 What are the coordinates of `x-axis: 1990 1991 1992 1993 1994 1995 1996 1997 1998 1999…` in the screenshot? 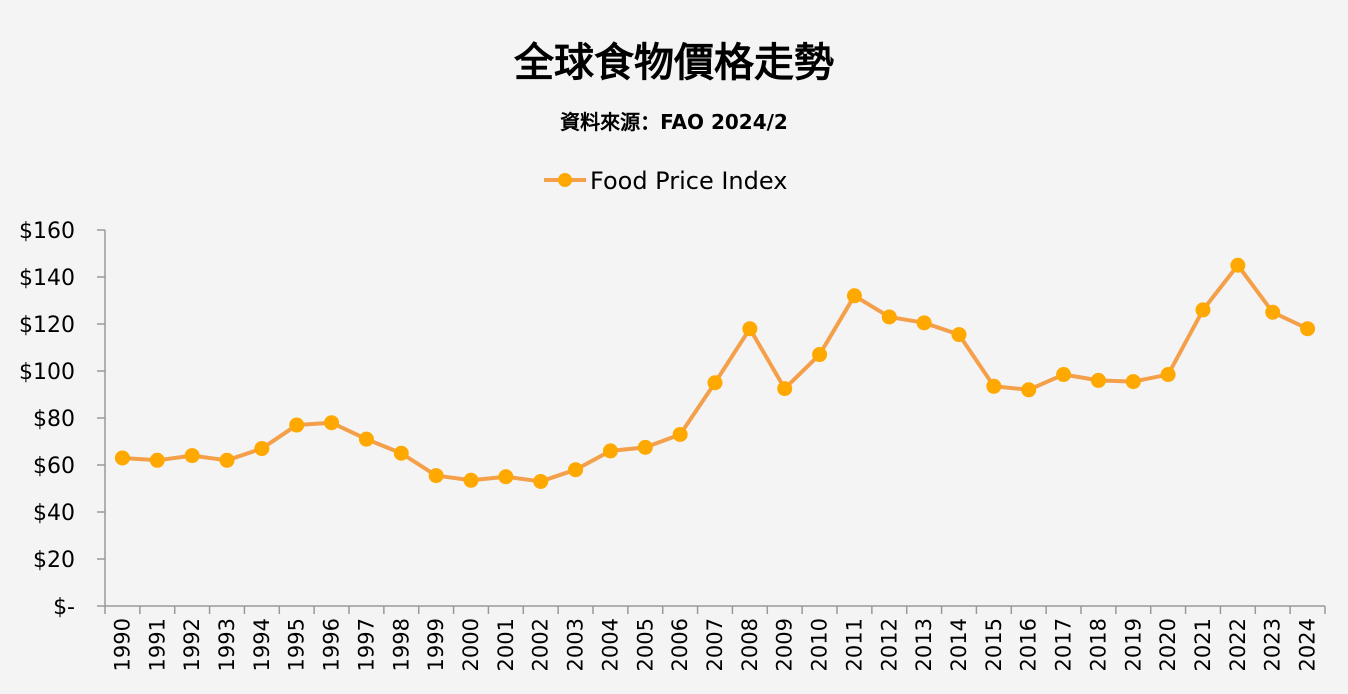 It's located at (715, 638).